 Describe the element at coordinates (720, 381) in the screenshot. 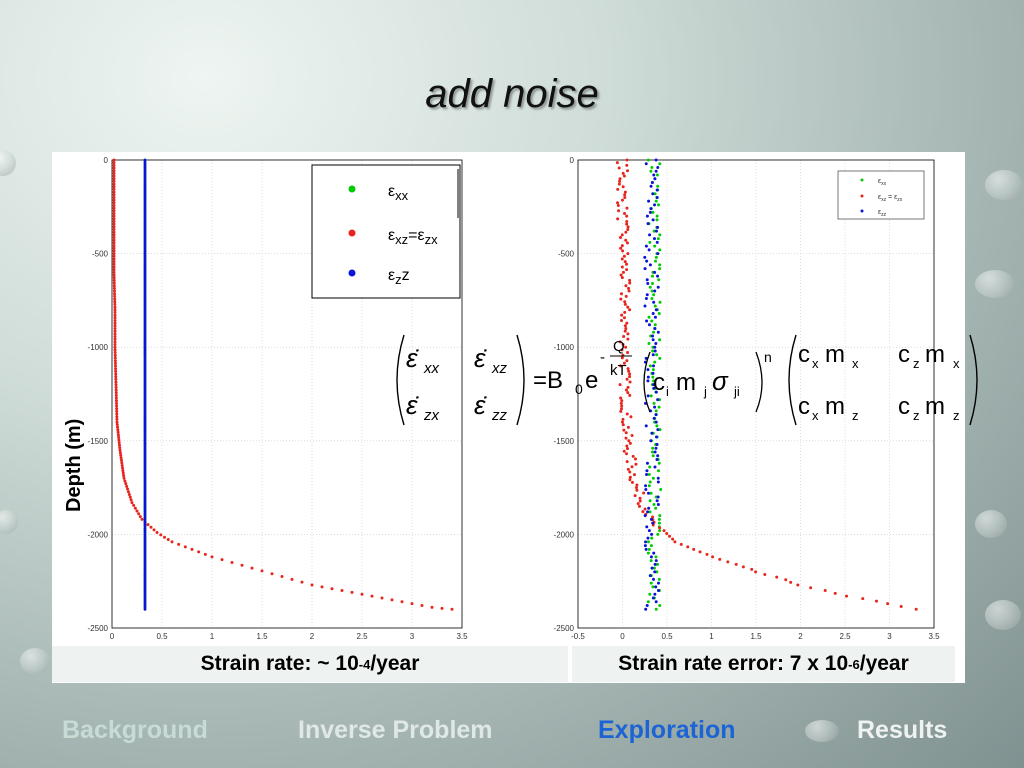

I see `mid-sigma: σ` at that location.